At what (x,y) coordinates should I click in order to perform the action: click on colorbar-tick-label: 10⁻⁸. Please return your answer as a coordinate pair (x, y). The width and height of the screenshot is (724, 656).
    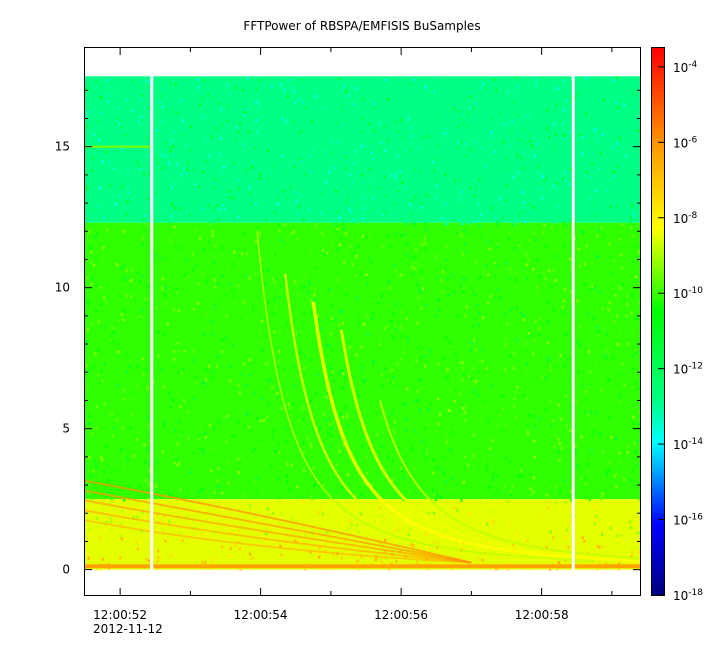
    Looking at the image, I should click on (685, 218).